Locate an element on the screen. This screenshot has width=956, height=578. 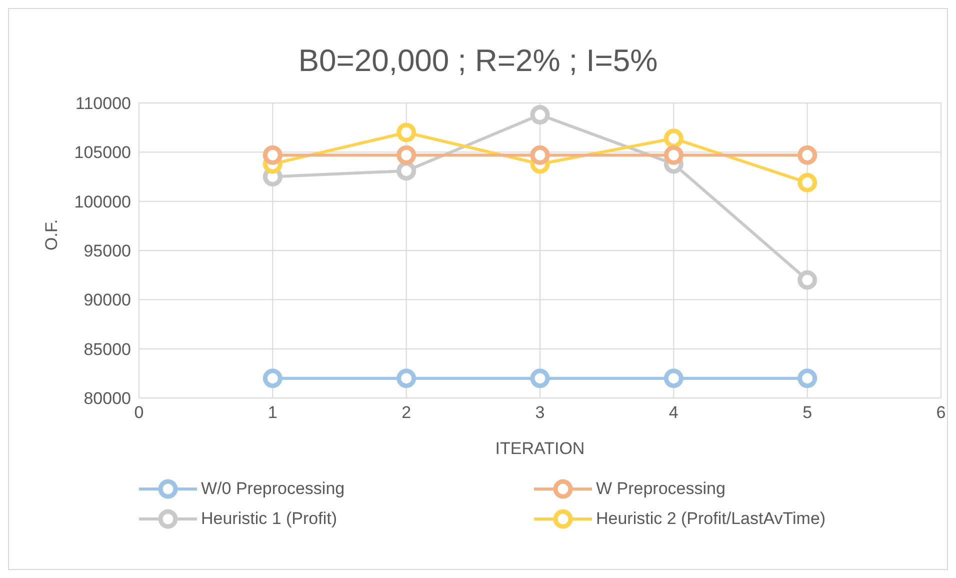
y-tick-label: 95000 is located at coordinates (107, 251).